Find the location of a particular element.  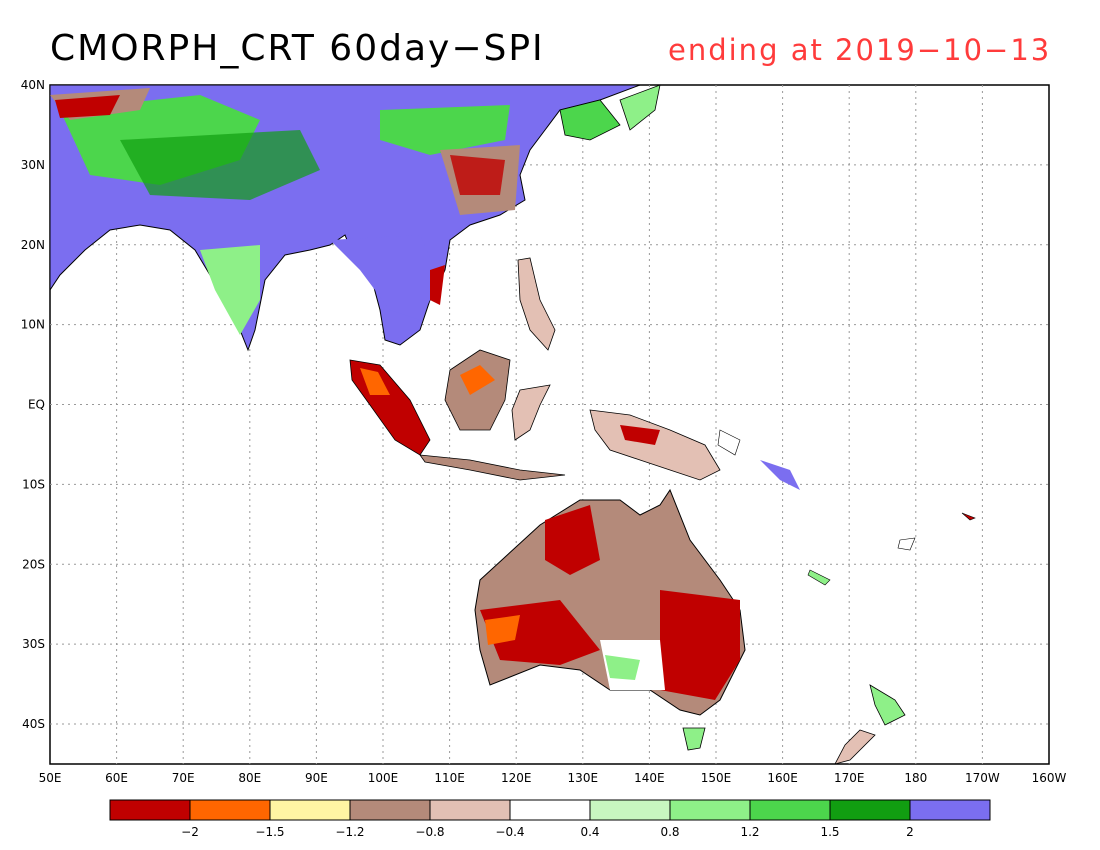

landmass-pacific-islands is located at coordinates (846, 507).